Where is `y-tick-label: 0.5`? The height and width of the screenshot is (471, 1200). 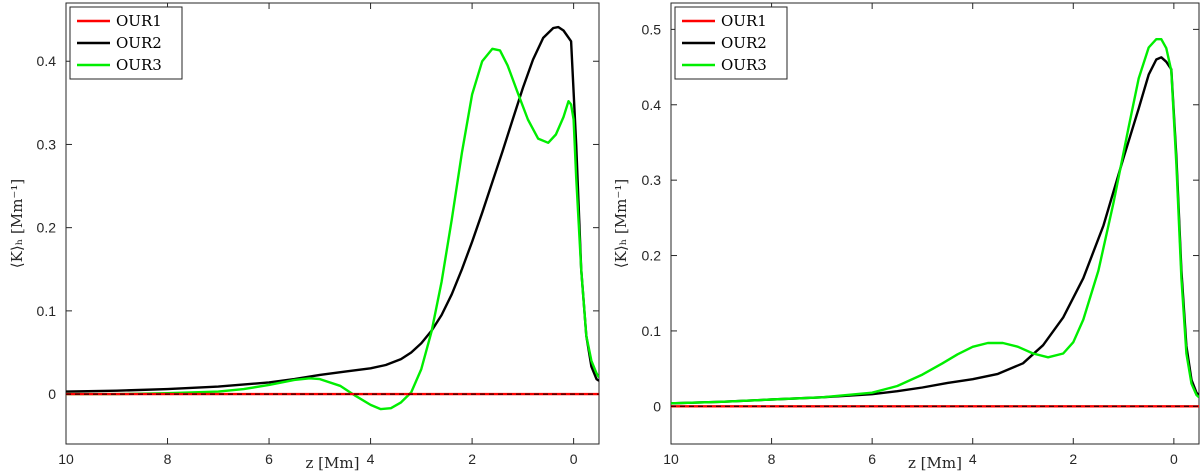 y-tick-label: 0.5 is located at coordinates (652, 29).